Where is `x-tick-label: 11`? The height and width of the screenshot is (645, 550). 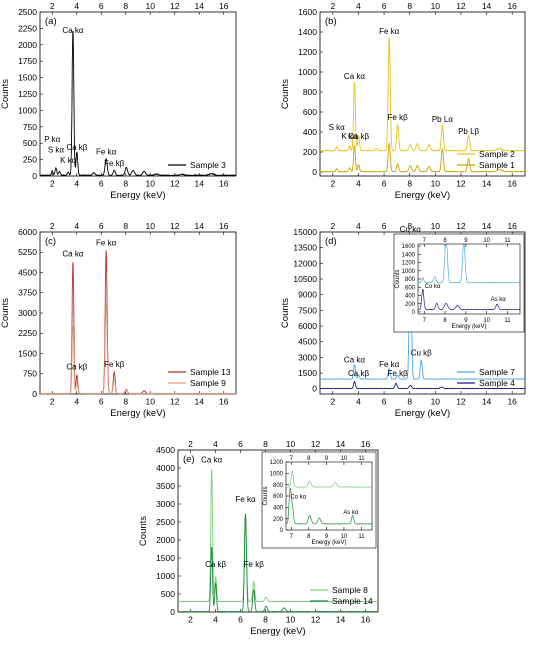
x-tick-label: 11 is located at coordinates (361, 537).